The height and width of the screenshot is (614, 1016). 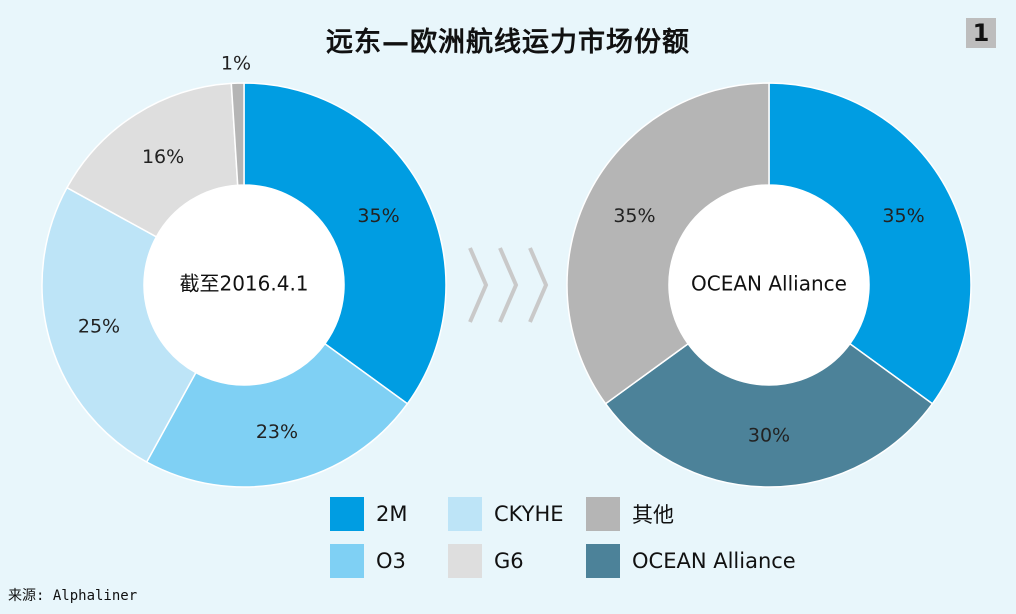 I want to click on donut-center-label: OCEAN Alliance, so click(x=769, y=284).